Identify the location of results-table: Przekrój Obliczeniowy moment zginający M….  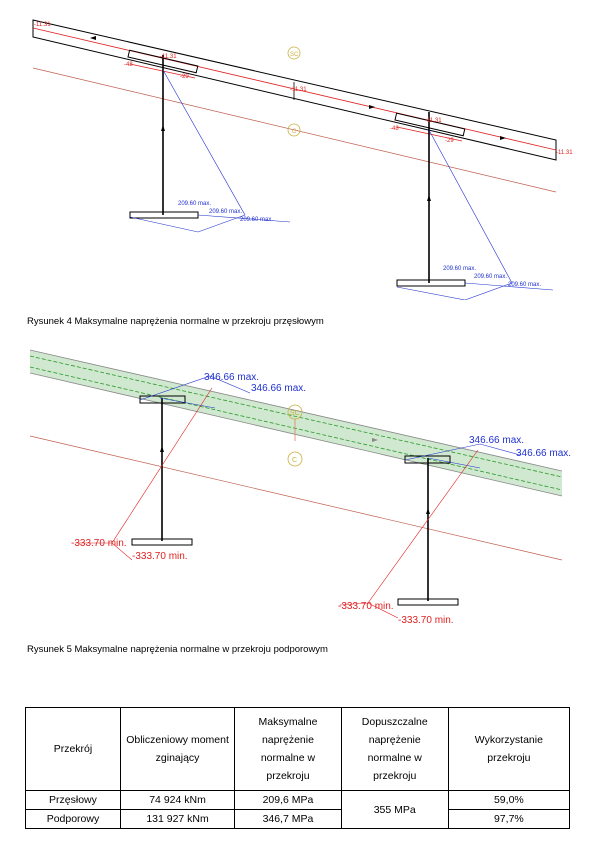
(298, 768).